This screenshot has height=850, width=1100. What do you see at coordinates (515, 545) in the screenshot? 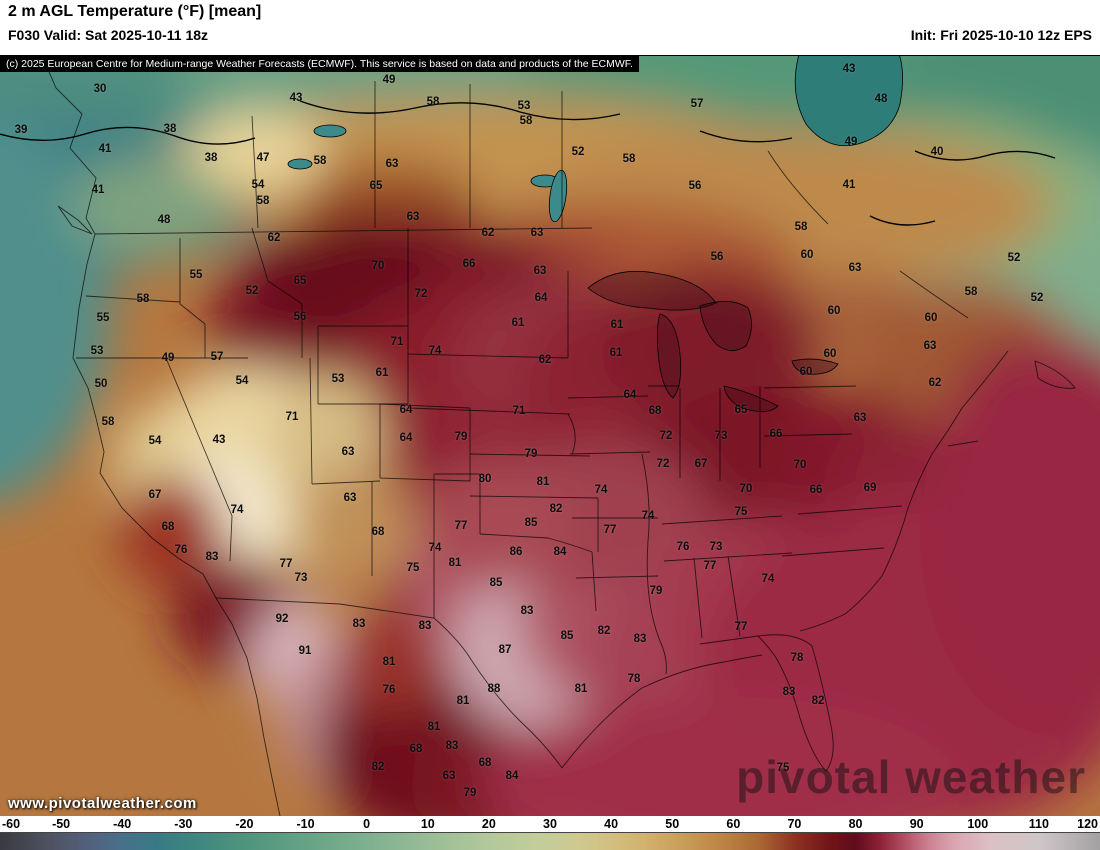
I see `texas-borders` at bounding box center [515, 545].